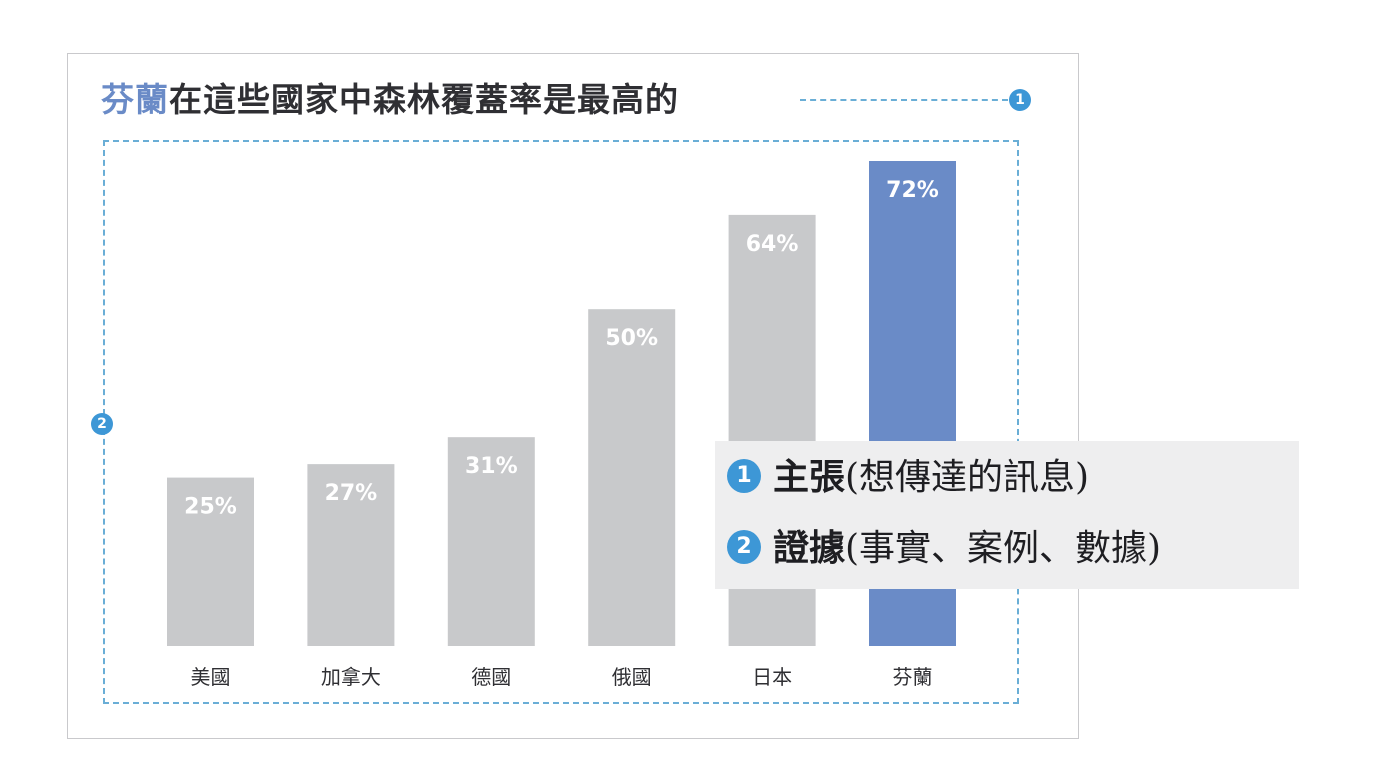  What do you see at coordinates (1007, 515) in the screenshot?
I see `legend-box: 1 主張(想傳達的訊息) 2 證據(事實、案例、數據)` at bounding box center [1007, 515].